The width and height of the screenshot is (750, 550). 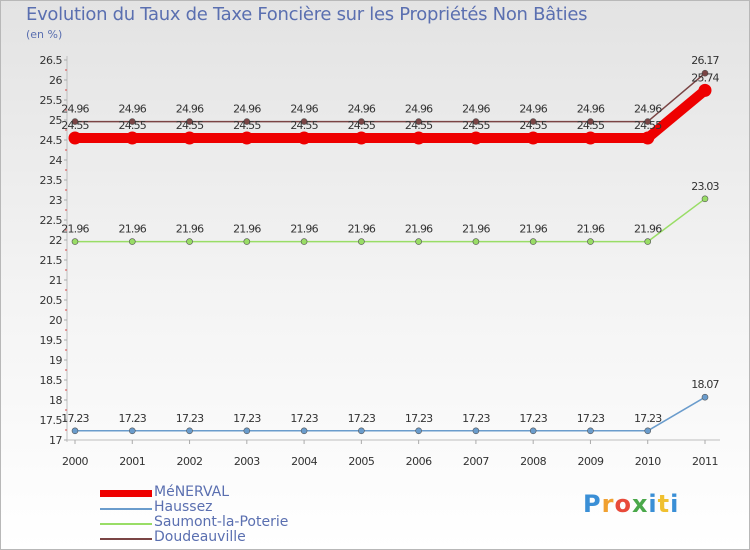 What do you see at coordinates (51, 260) in the screenshot?
I see `y-tick-label: 21.5` at bounding box center [51, 260].